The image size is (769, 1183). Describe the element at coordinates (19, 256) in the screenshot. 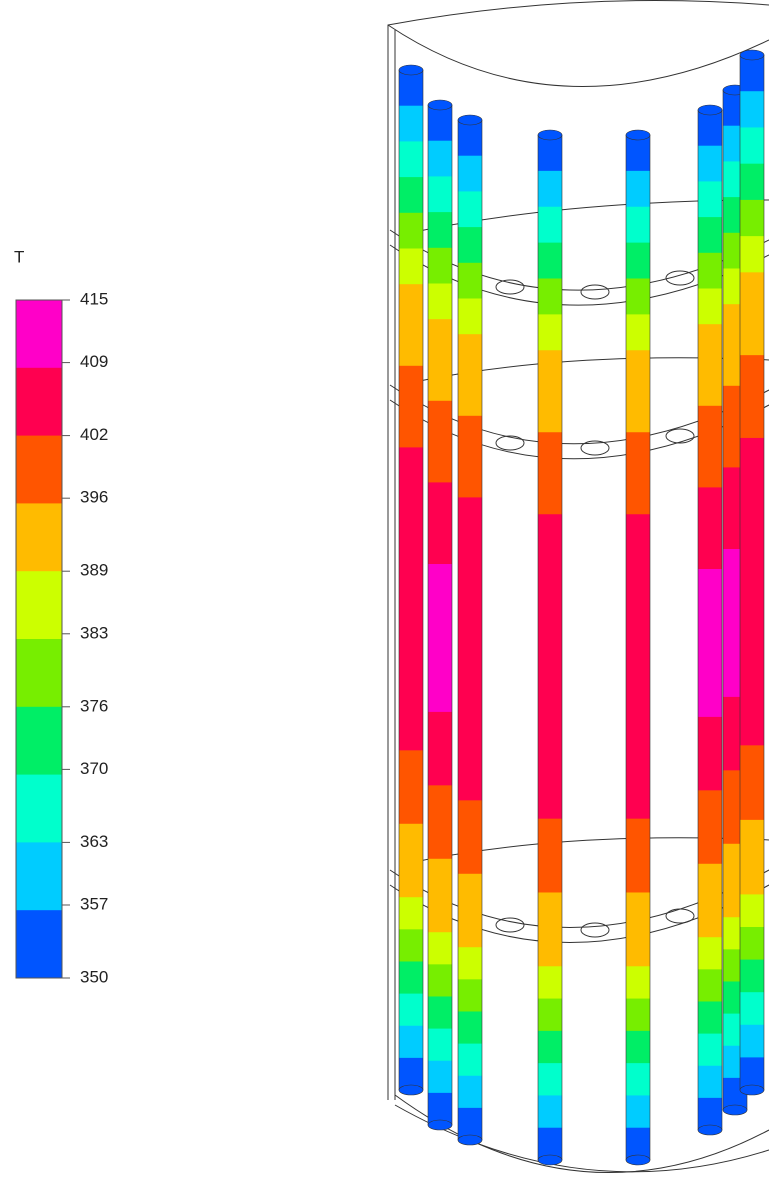

I see `legend-title: T` at that location.